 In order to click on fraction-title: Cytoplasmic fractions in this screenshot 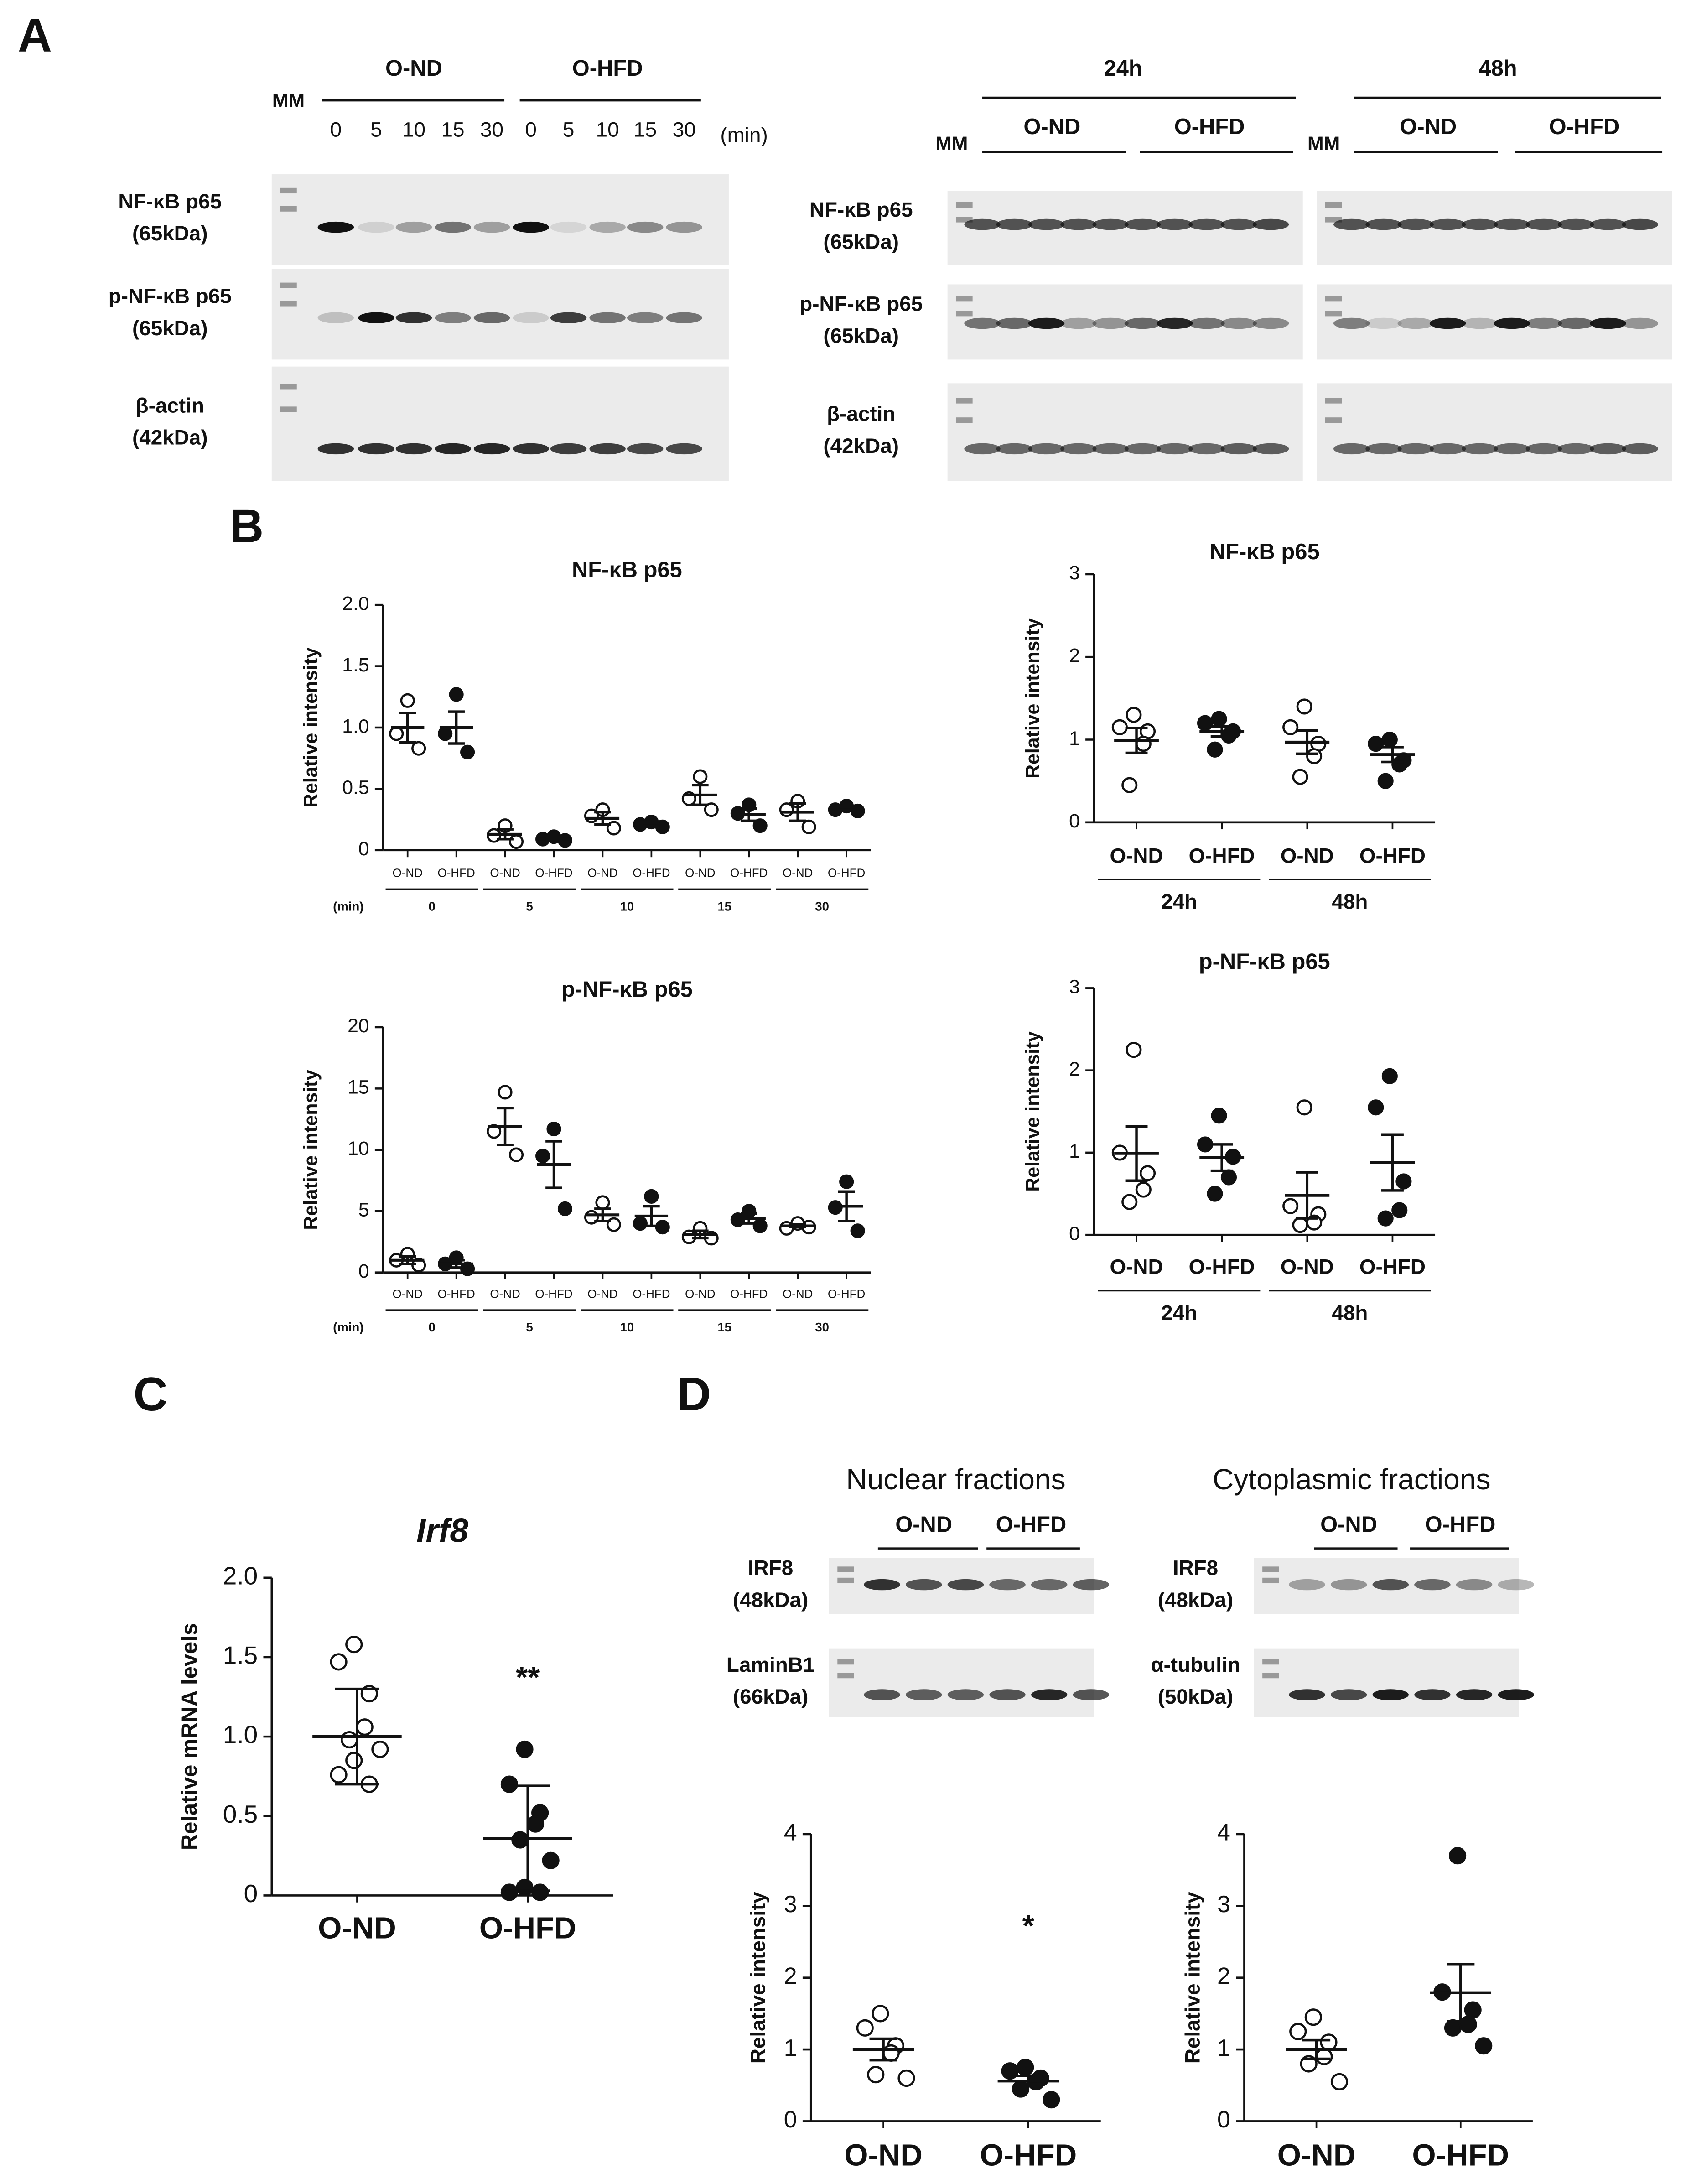, I will do `click(1352, 1479)`.